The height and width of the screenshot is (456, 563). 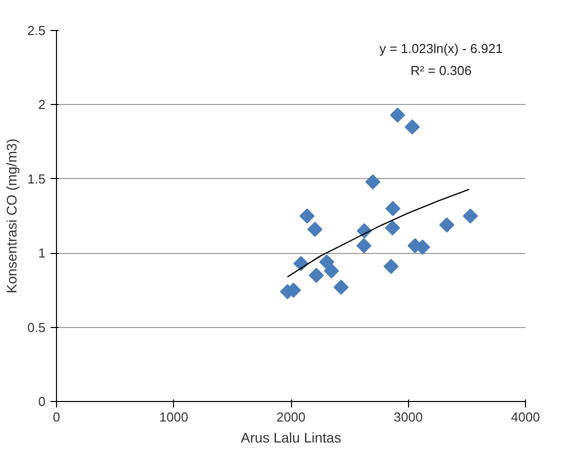 I want to click on y-tick-label: 0, so click(x=42, y=401).